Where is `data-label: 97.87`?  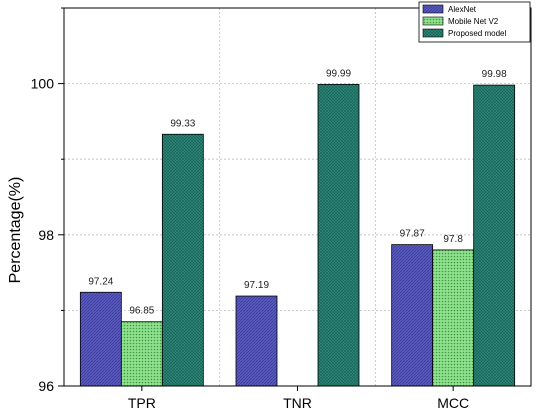 data-label: 97.87 is located at coordinates (412, 234).